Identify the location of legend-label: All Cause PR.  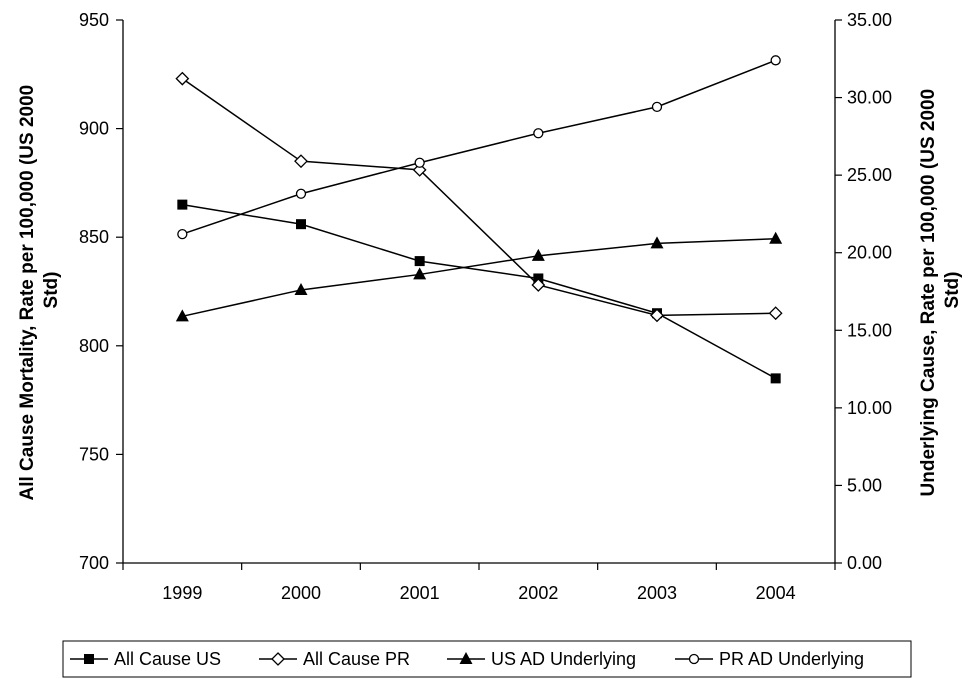
(356, 659).